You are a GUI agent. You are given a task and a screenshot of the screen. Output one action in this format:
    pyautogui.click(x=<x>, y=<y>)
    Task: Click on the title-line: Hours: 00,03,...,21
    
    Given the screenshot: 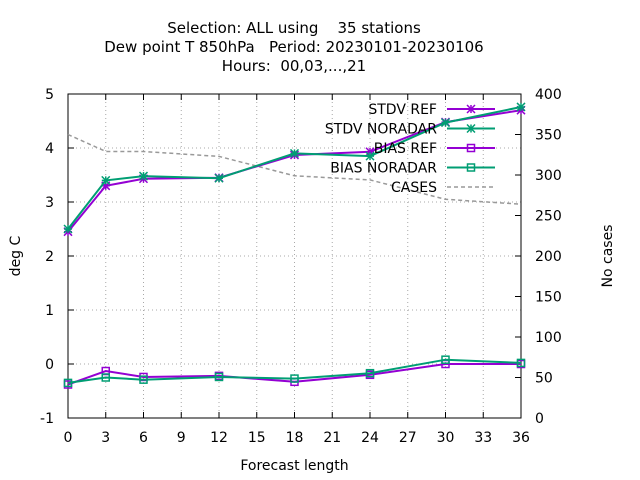 What is the action you would take?
    pyautogui.click(x=294, y=66)
    